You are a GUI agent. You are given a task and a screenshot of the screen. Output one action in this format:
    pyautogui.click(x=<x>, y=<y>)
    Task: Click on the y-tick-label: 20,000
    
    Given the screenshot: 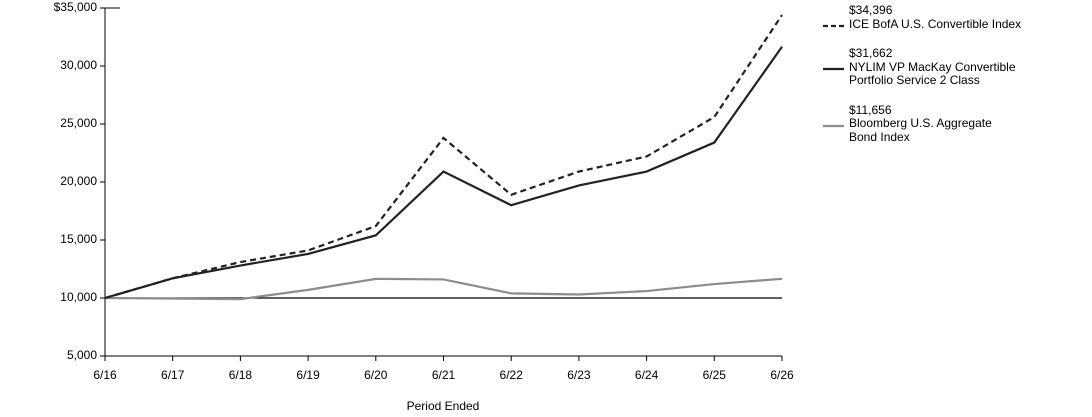 What is the action you would take?
    pyautogui.click(x=78, y=181)
    